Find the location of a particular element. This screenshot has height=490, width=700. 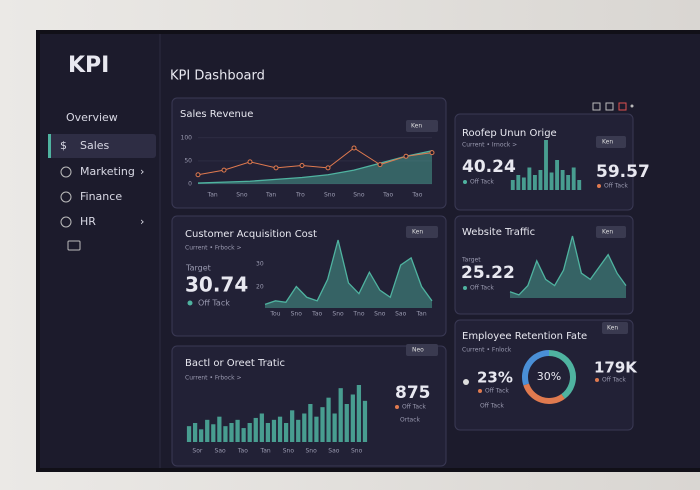

x-tick-label: Tou is located at coordinates (274, 314).